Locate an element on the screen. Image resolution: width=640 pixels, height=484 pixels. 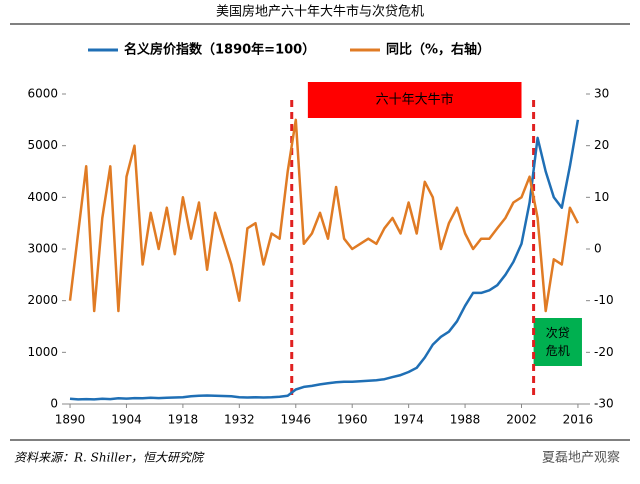
legend-label: 名义房价指数（1890年=100） is located at coordinates (219, 50).